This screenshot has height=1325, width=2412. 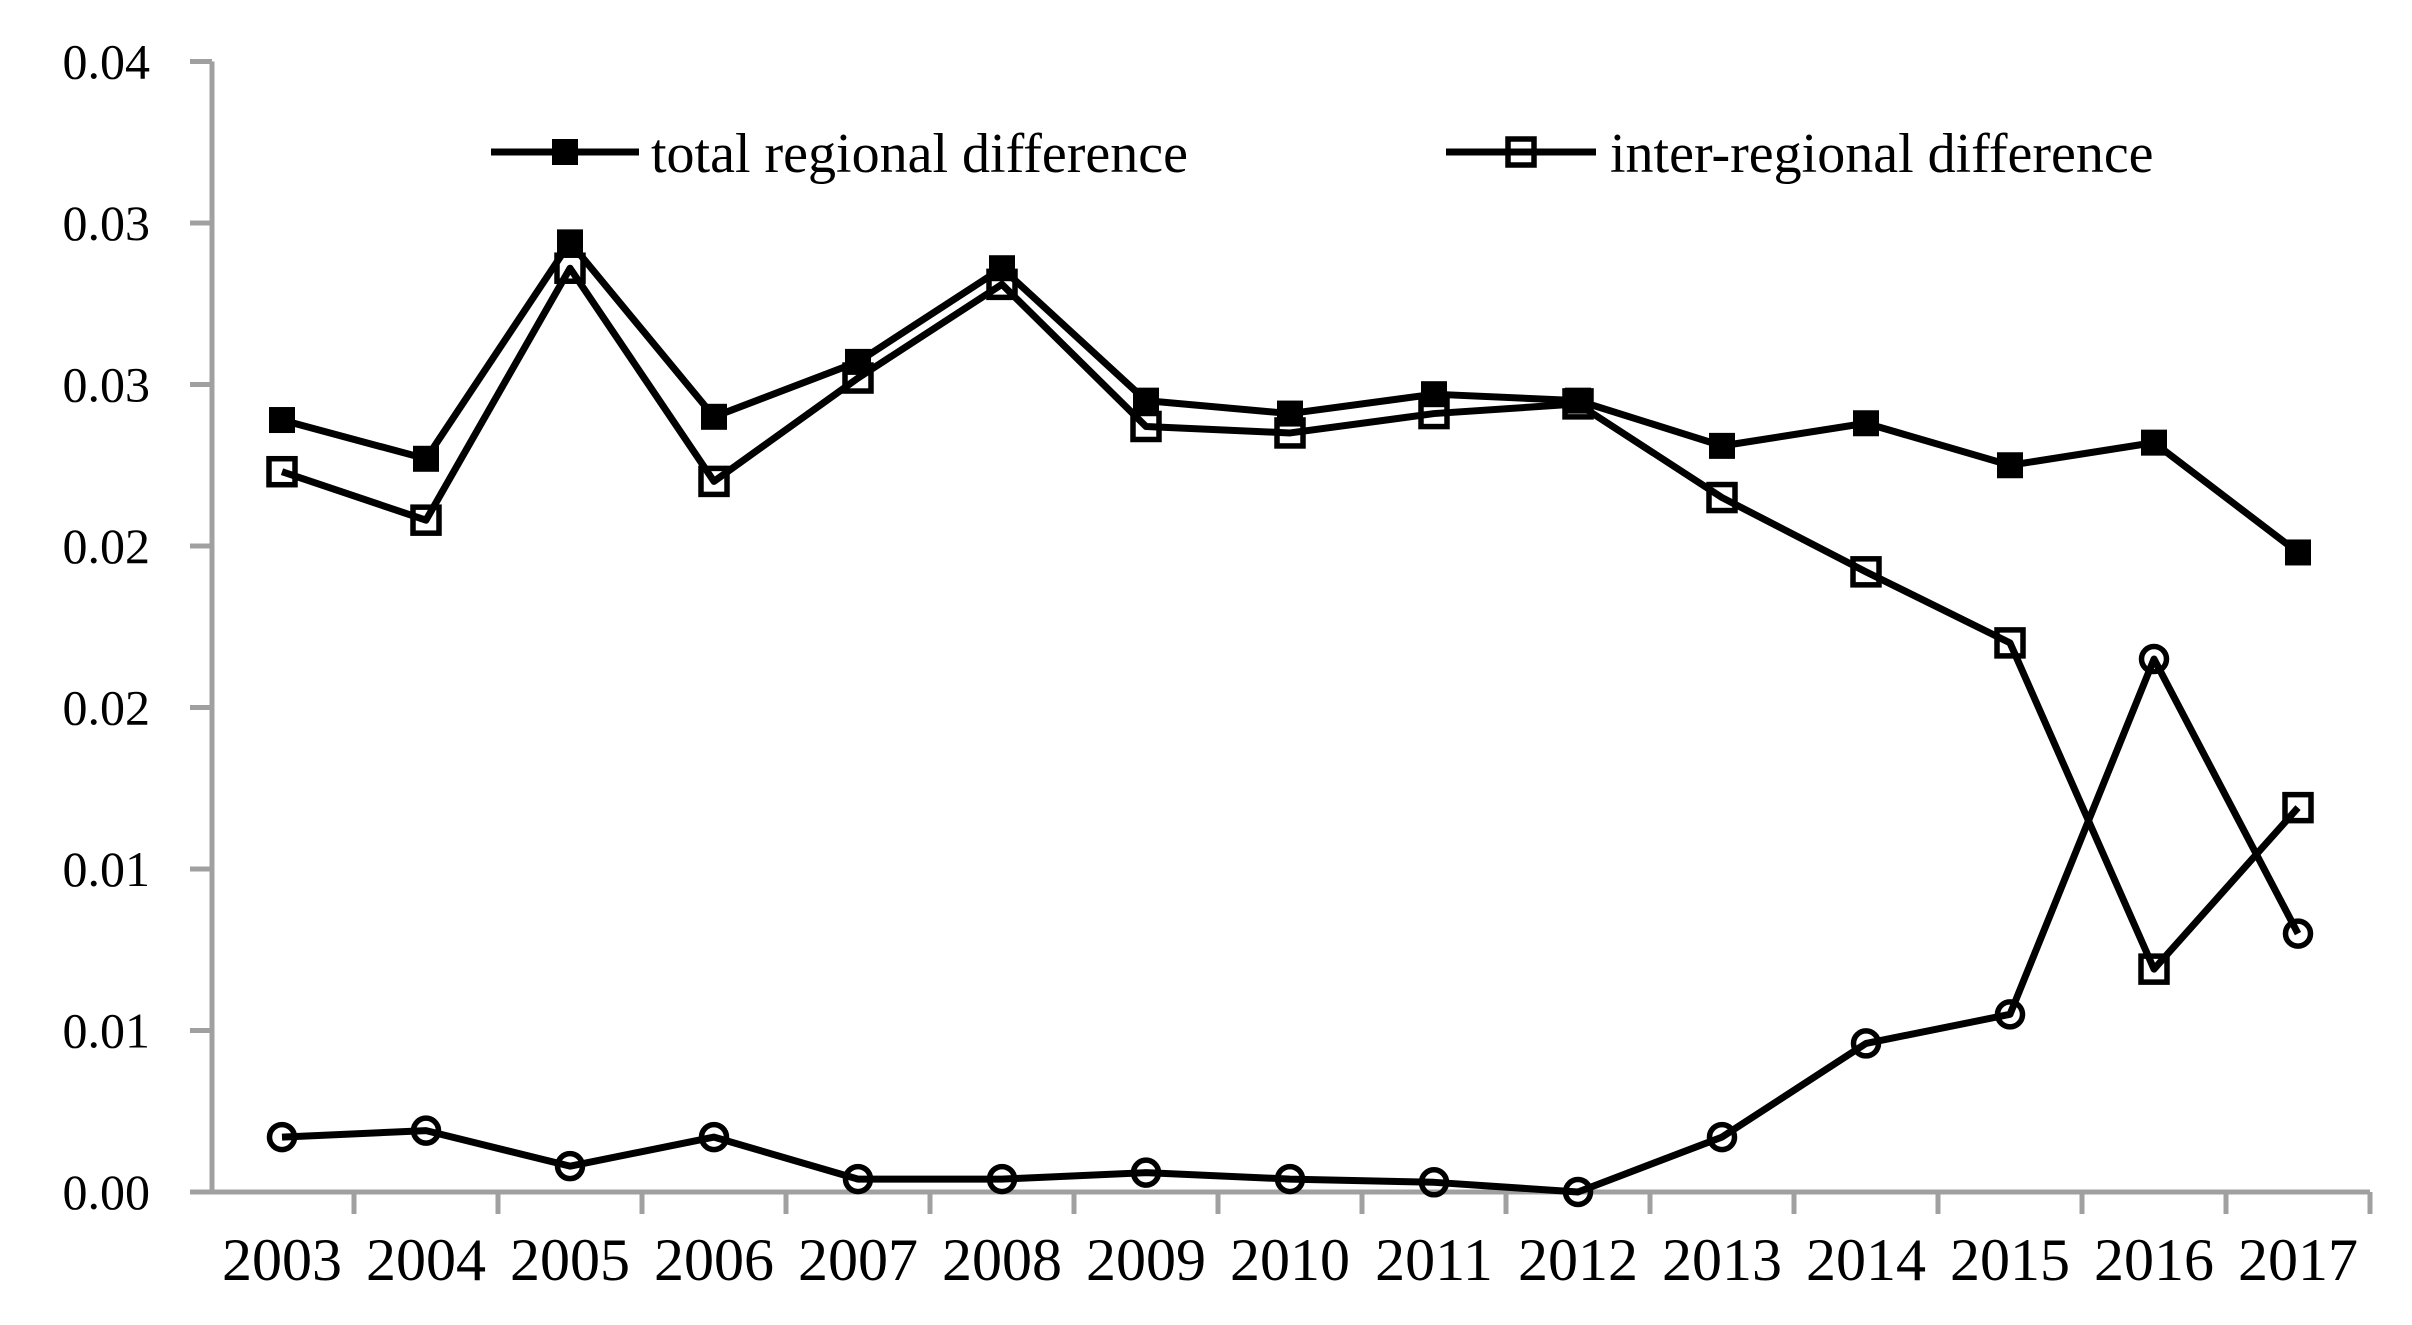 I want to click on x-tick-label: 2008, so click(x=1002, y=1260).